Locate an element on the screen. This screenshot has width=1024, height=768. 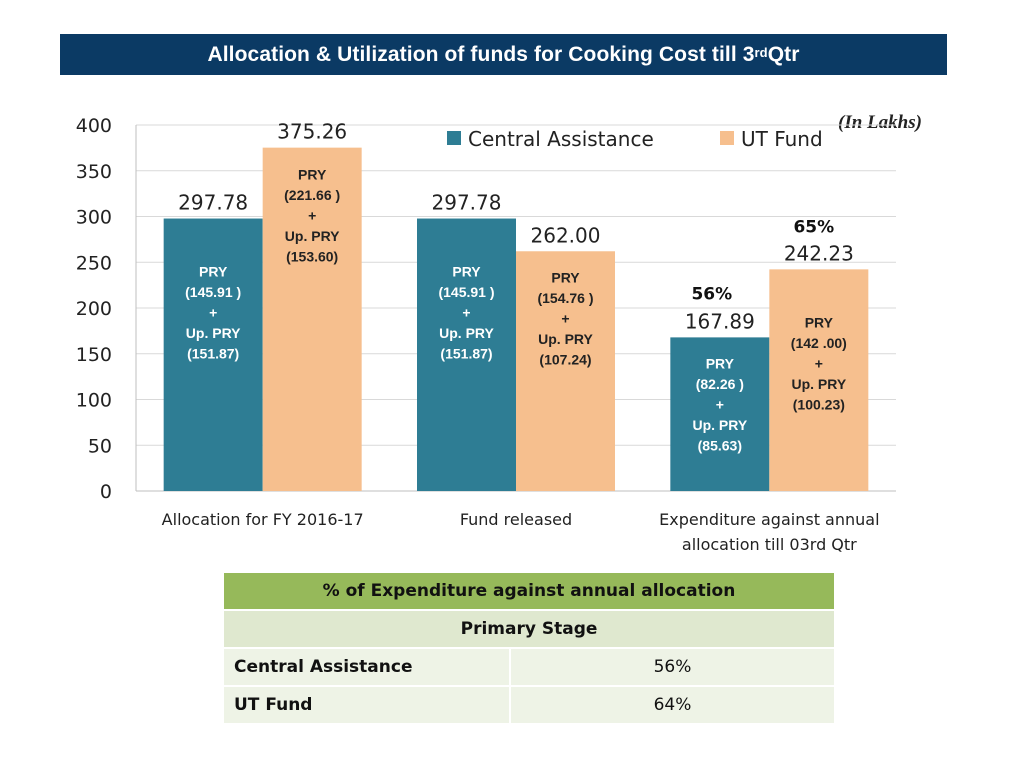
x-tick-label: Fund released is located at coordinates (516, 519).